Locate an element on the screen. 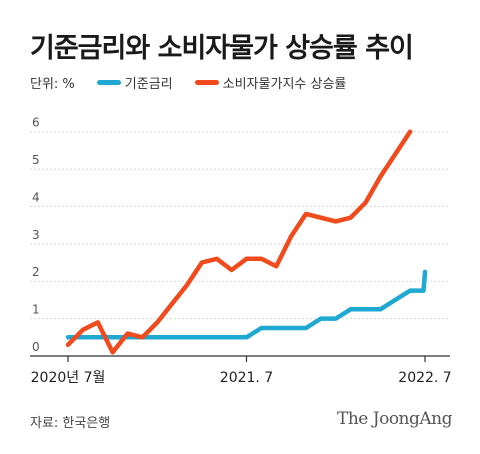 The image size is (480, 454). legend-swatch-cpi is located at coordinates (206, 82).